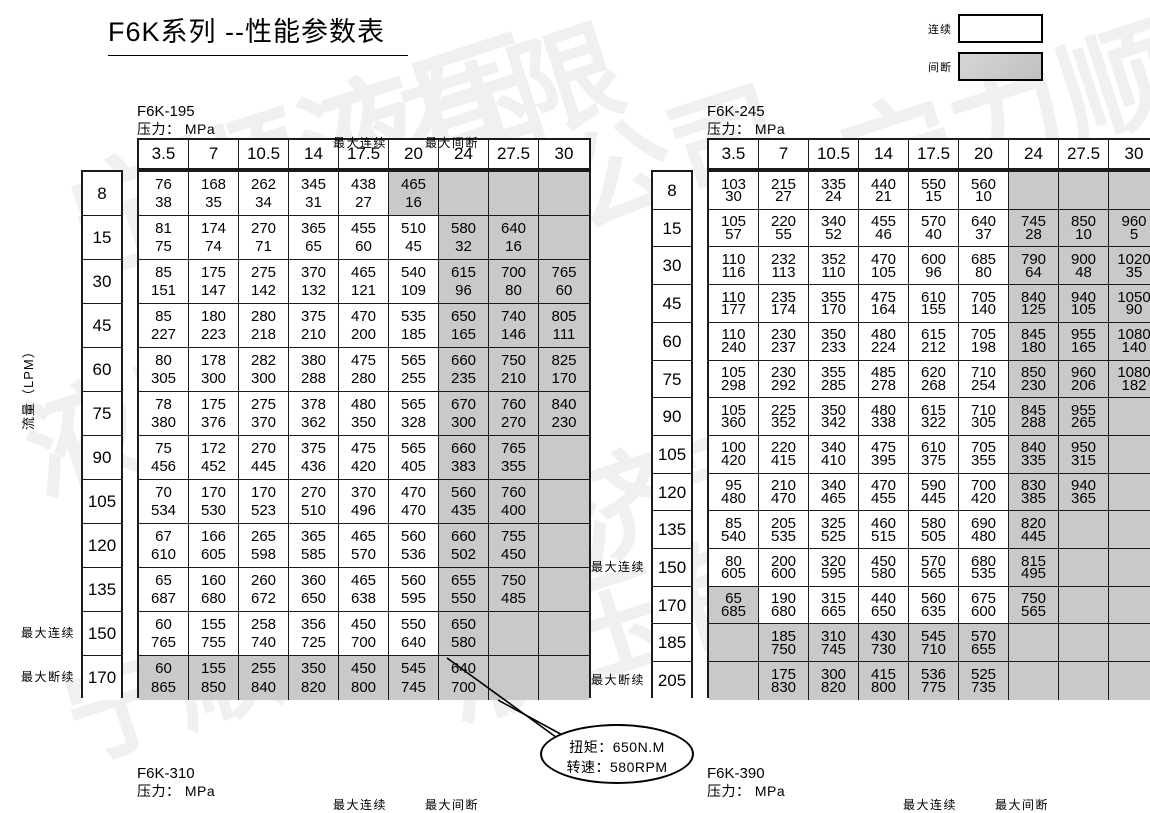  Describe the element at coordinates (734, 266) in the screenshot. I see `data-cell: 110 116` at that location.